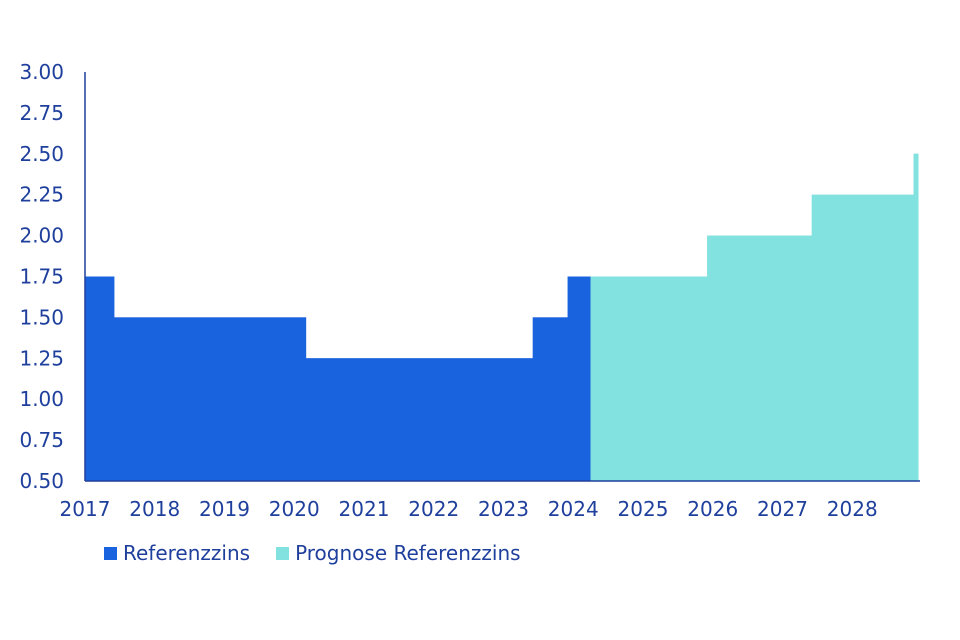 The image size is (960, 640). What do you see at coordinates (408, 553) in the screenshot?
I see `legend-label-prognose-referenzzins: Prognose Referenzzins` at bounding box center [408, 553].